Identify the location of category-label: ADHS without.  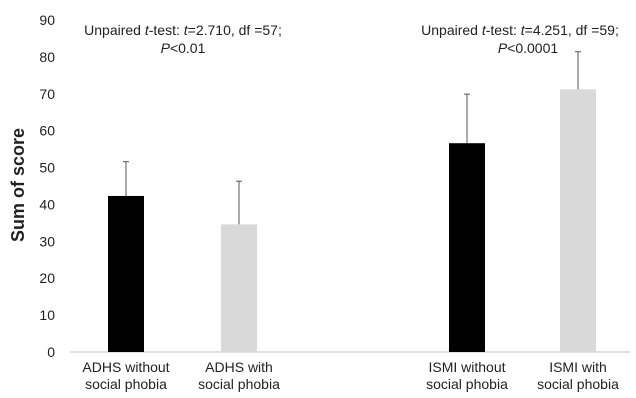
(125, 367).